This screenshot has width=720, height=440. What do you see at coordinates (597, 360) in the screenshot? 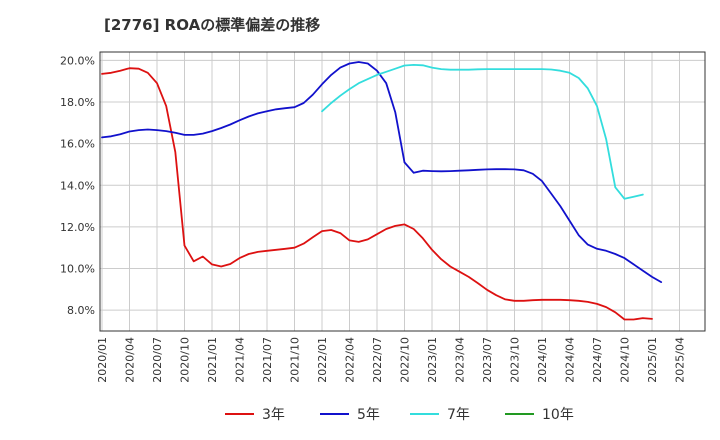
I see `x-tick-label: 2024/07` at bounding box center [597, 360].